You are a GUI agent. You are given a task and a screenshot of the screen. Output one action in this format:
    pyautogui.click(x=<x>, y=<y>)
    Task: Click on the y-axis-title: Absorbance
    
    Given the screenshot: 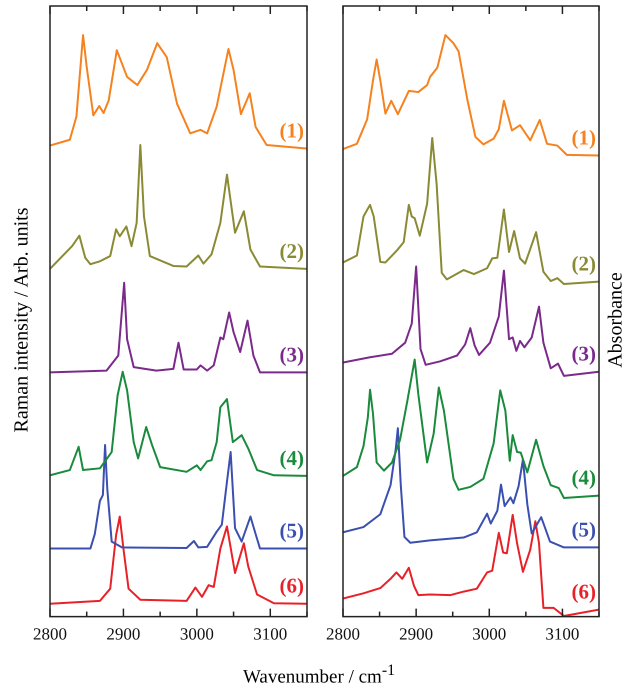 What is the action you would take?
    pyautogui.click(x=616, y=320)
    